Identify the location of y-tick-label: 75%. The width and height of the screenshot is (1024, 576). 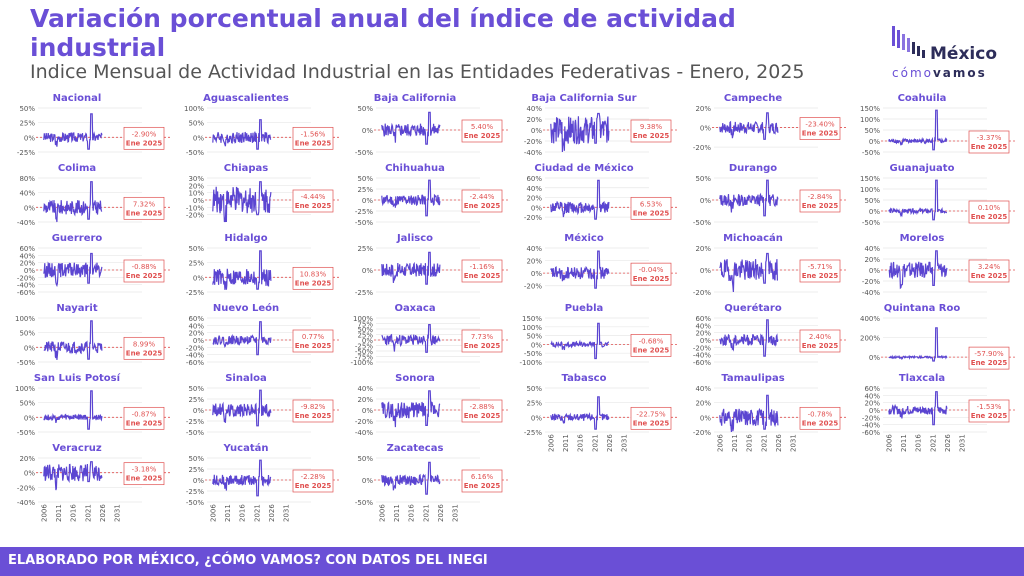
(365, 325).